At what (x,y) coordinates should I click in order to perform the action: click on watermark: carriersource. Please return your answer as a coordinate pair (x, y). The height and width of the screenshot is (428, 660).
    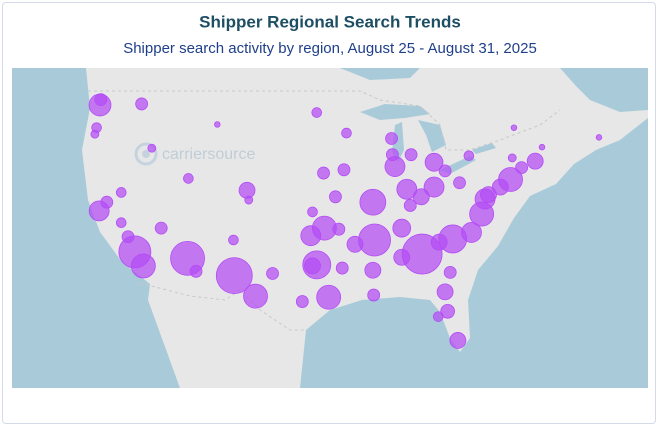
    Looking at the image, I should click on (194, 154).